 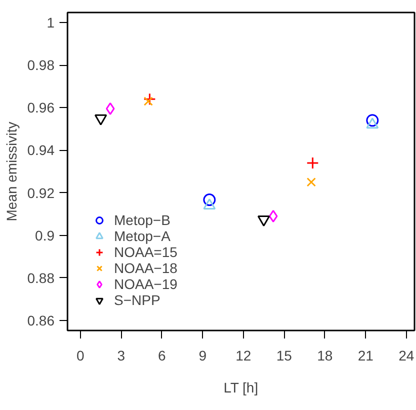 What do you see at coordinates (80, 356) in the screenshot?
I see `x-tick-label: 0` at bounding box center [80, 356].